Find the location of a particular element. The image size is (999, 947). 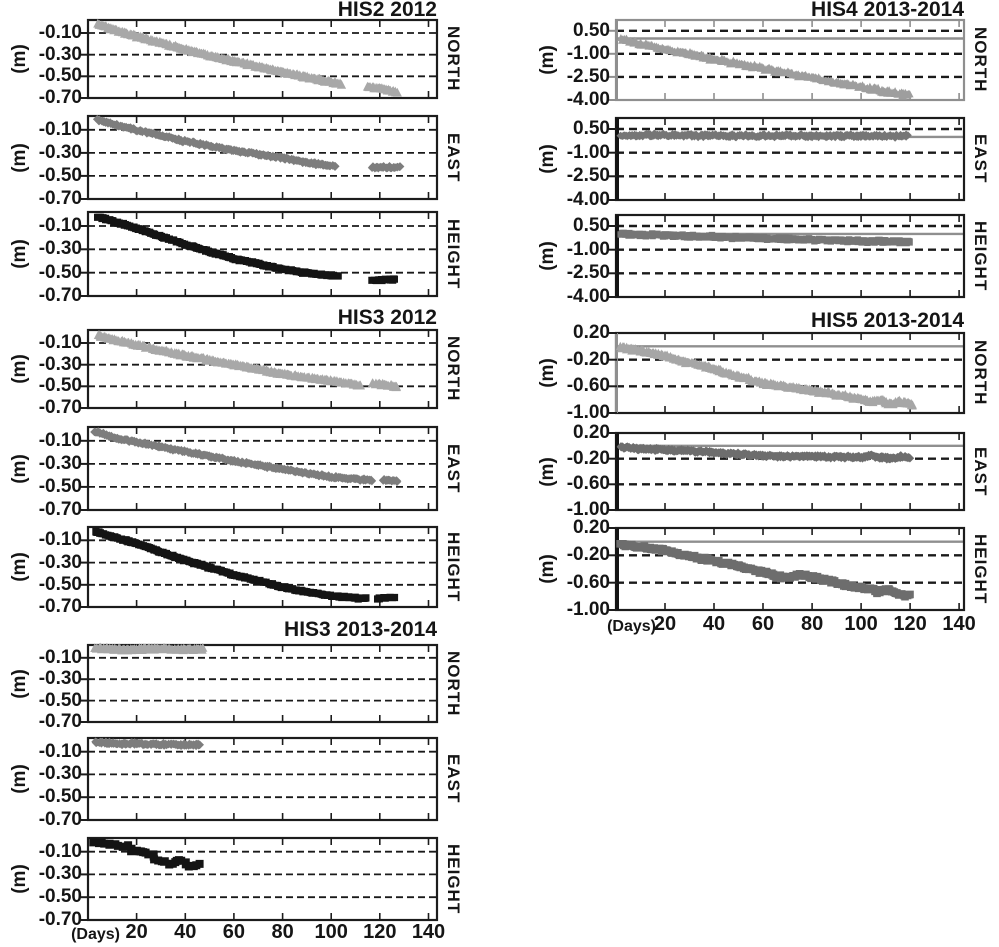

x-tick-label: 20 is located at coordinates (665, 624).